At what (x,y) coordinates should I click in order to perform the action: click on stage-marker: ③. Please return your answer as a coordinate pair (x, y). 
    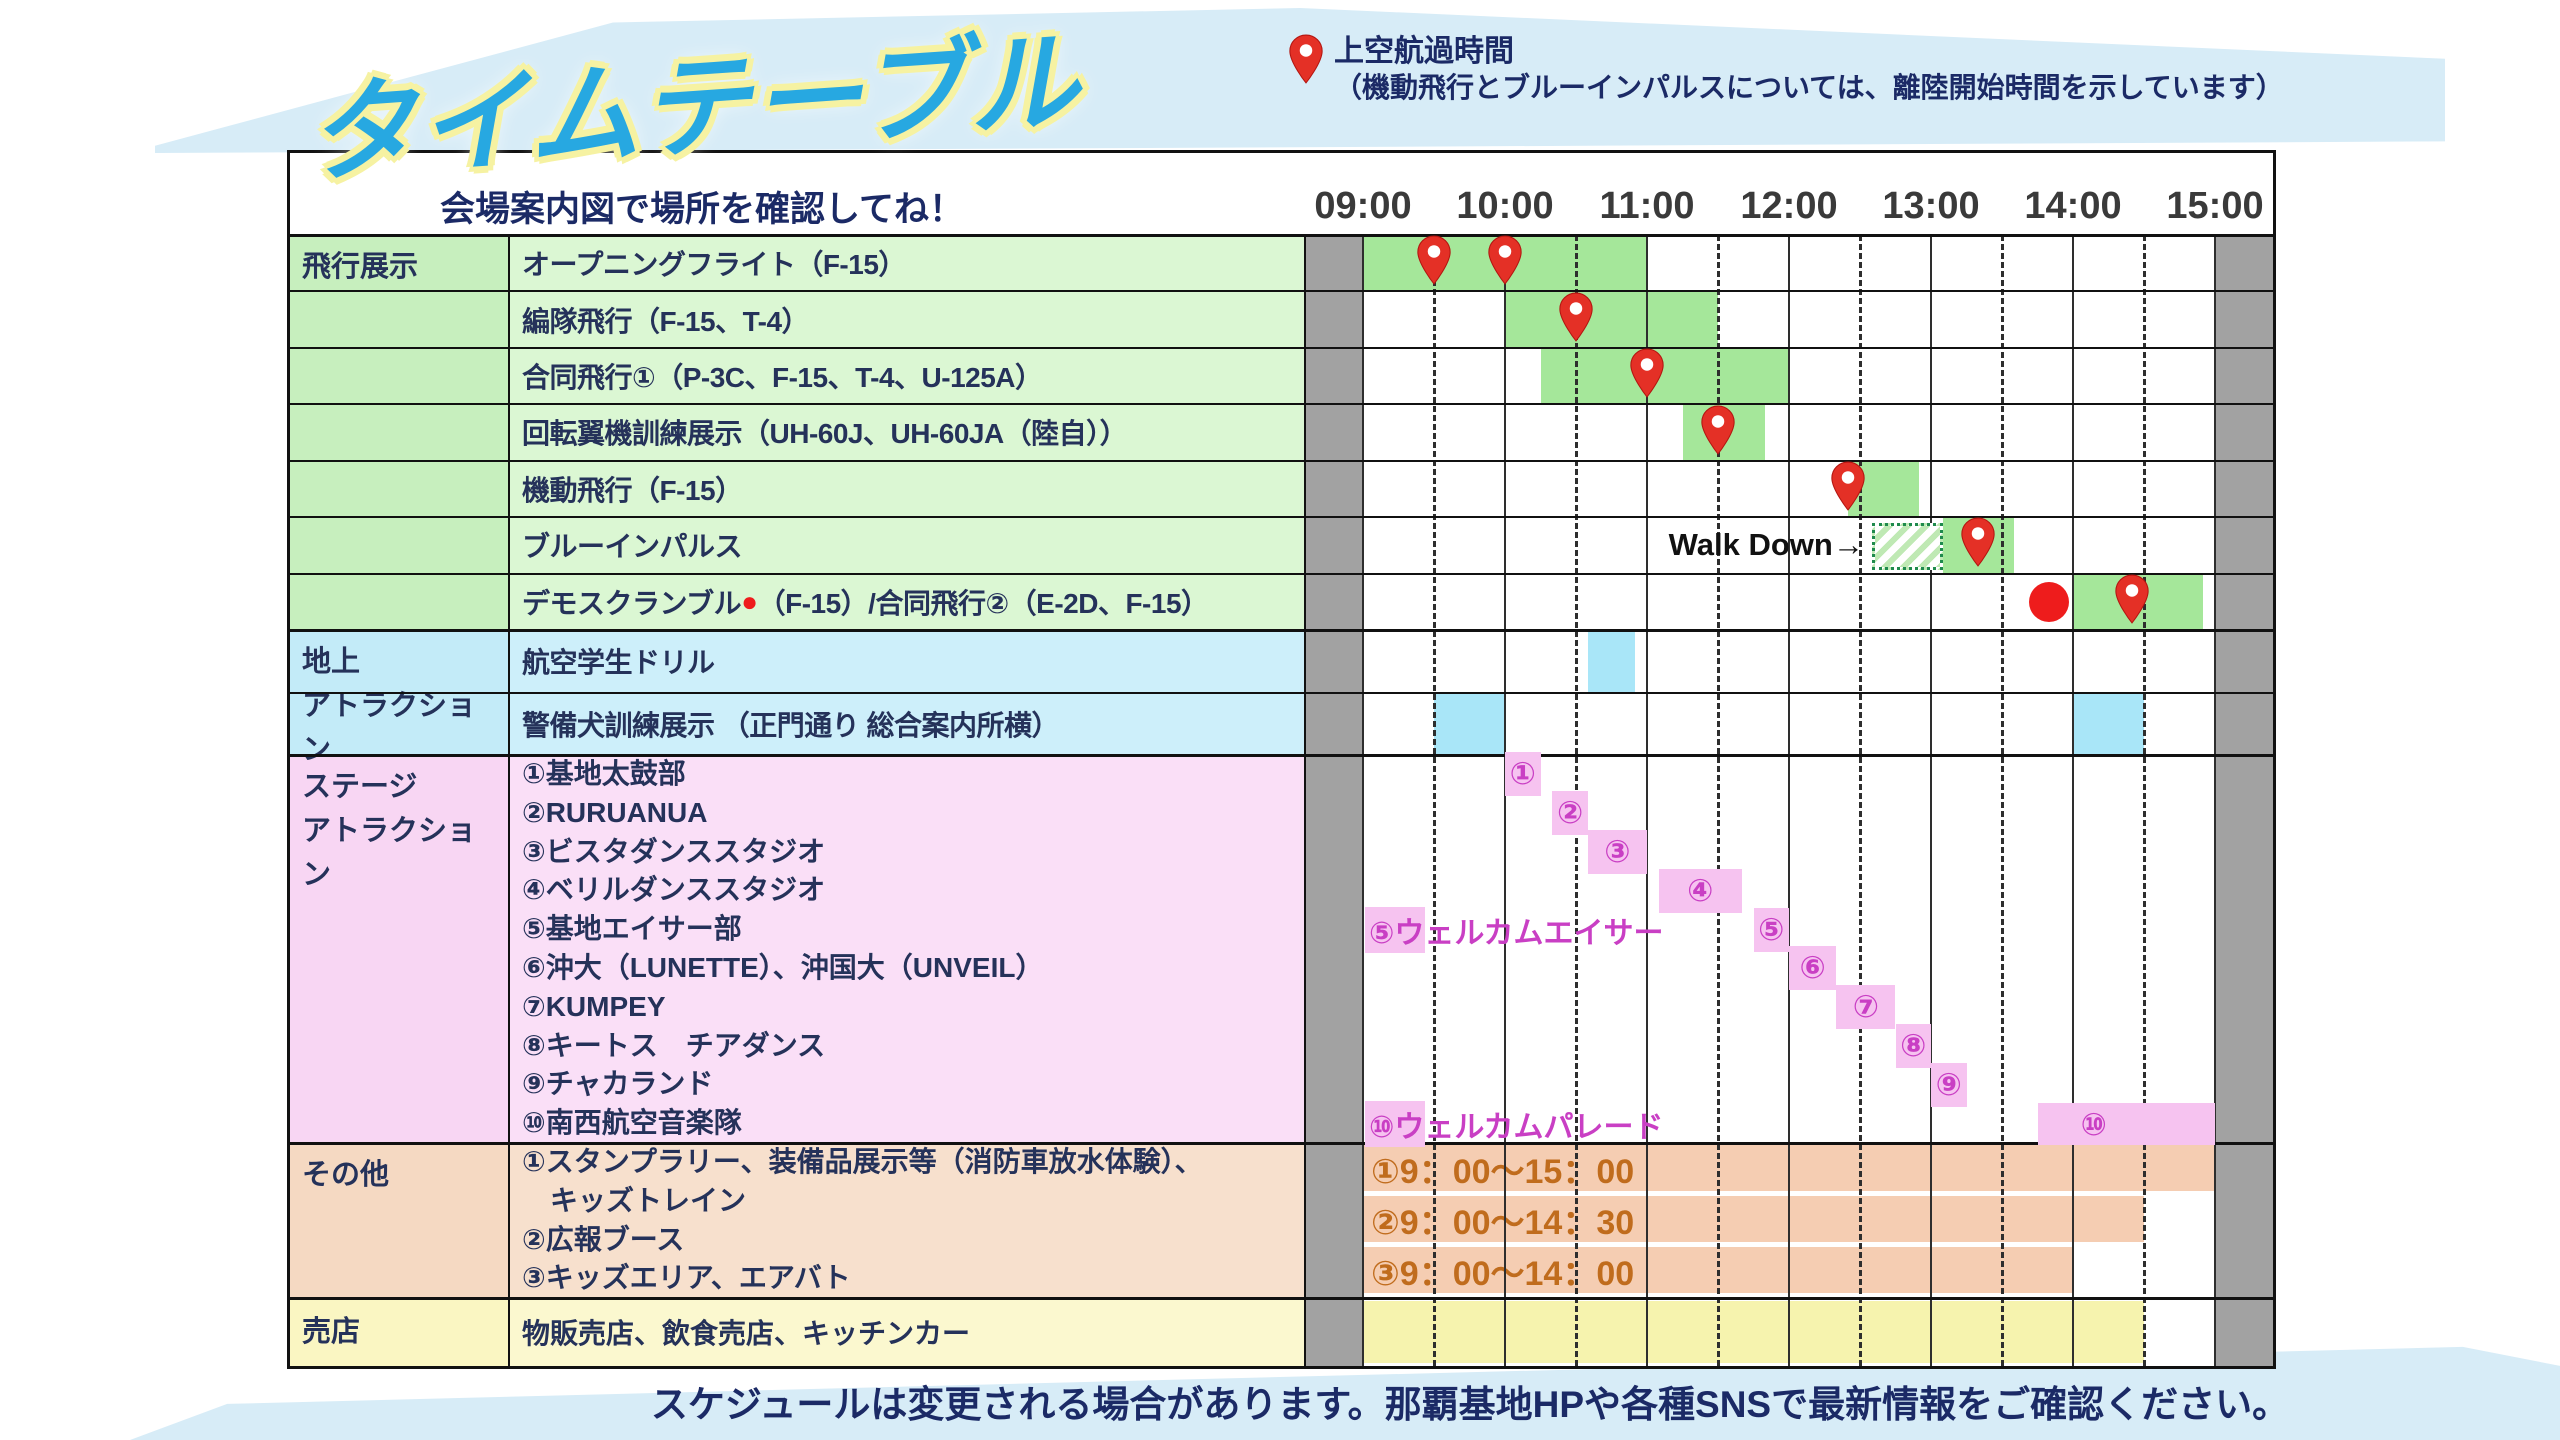
    Looking at the image, I should click on (1617, 852).